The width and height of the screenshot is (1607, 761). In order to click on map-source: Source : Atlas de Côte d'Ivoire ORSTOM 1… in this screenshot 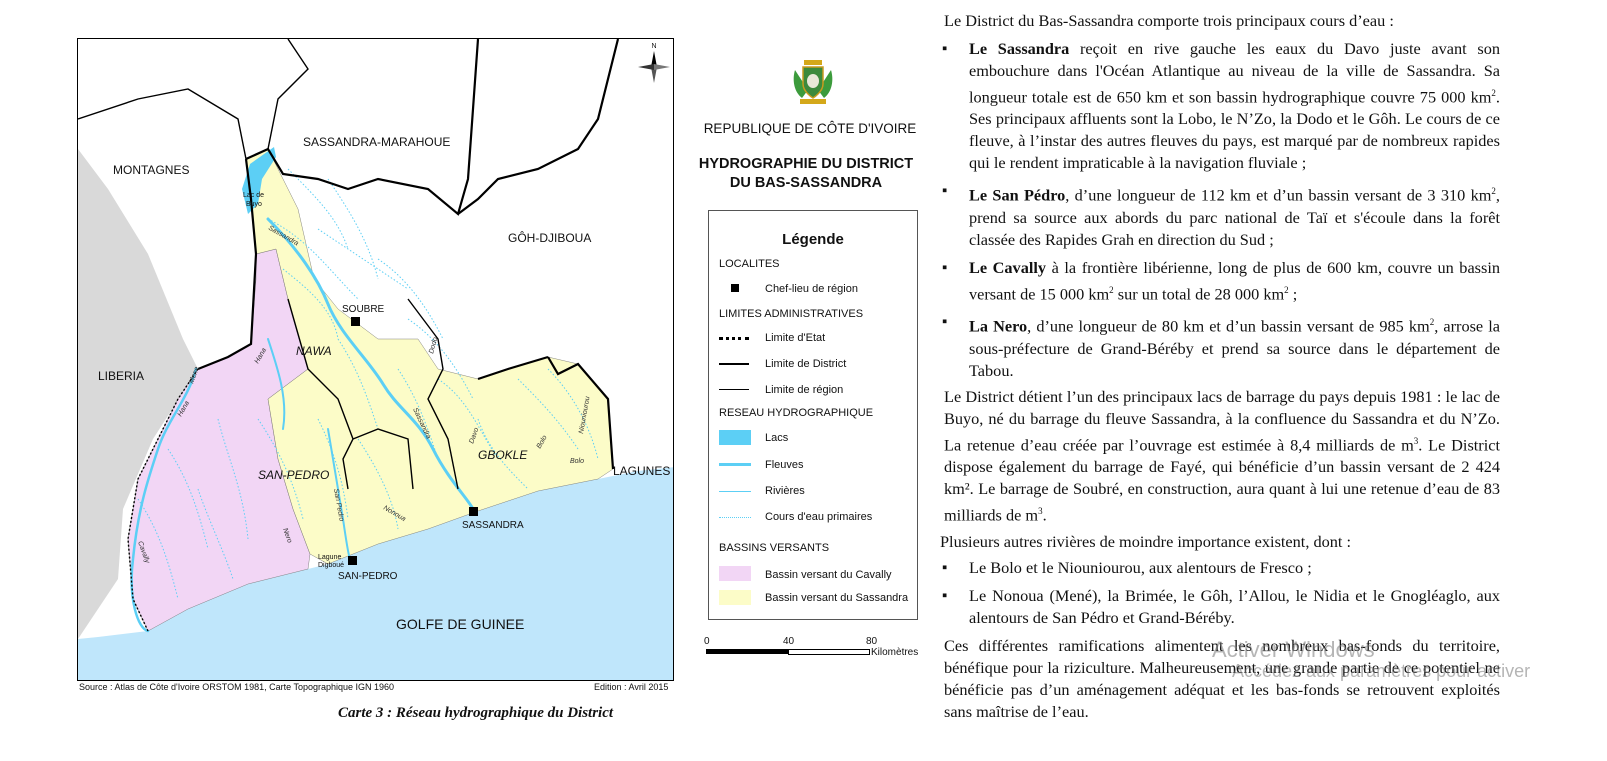, I will do `click(237, 687)`.